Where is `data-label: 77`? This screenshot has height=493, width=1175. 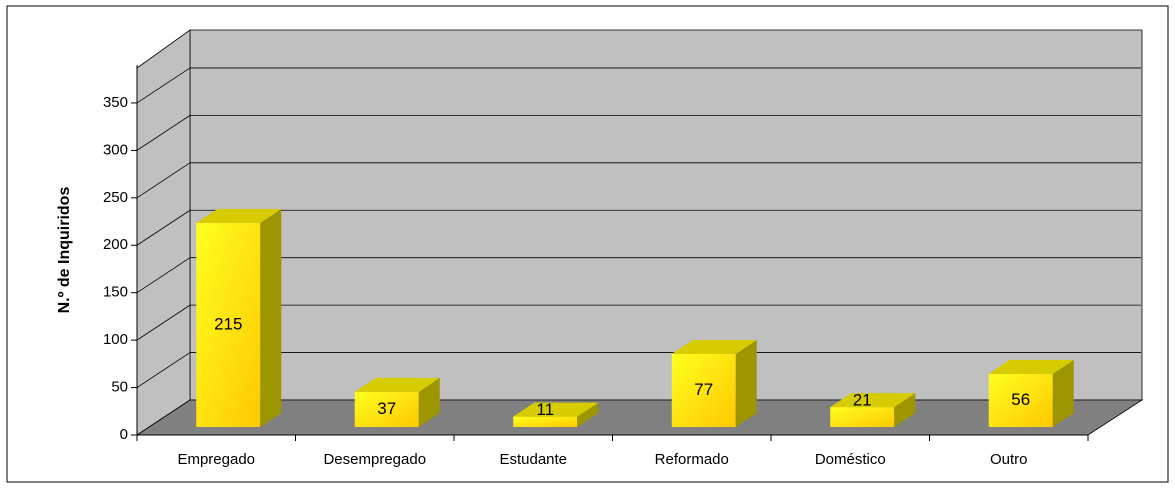
data-label: 77 is located at coordinates (703, 389).